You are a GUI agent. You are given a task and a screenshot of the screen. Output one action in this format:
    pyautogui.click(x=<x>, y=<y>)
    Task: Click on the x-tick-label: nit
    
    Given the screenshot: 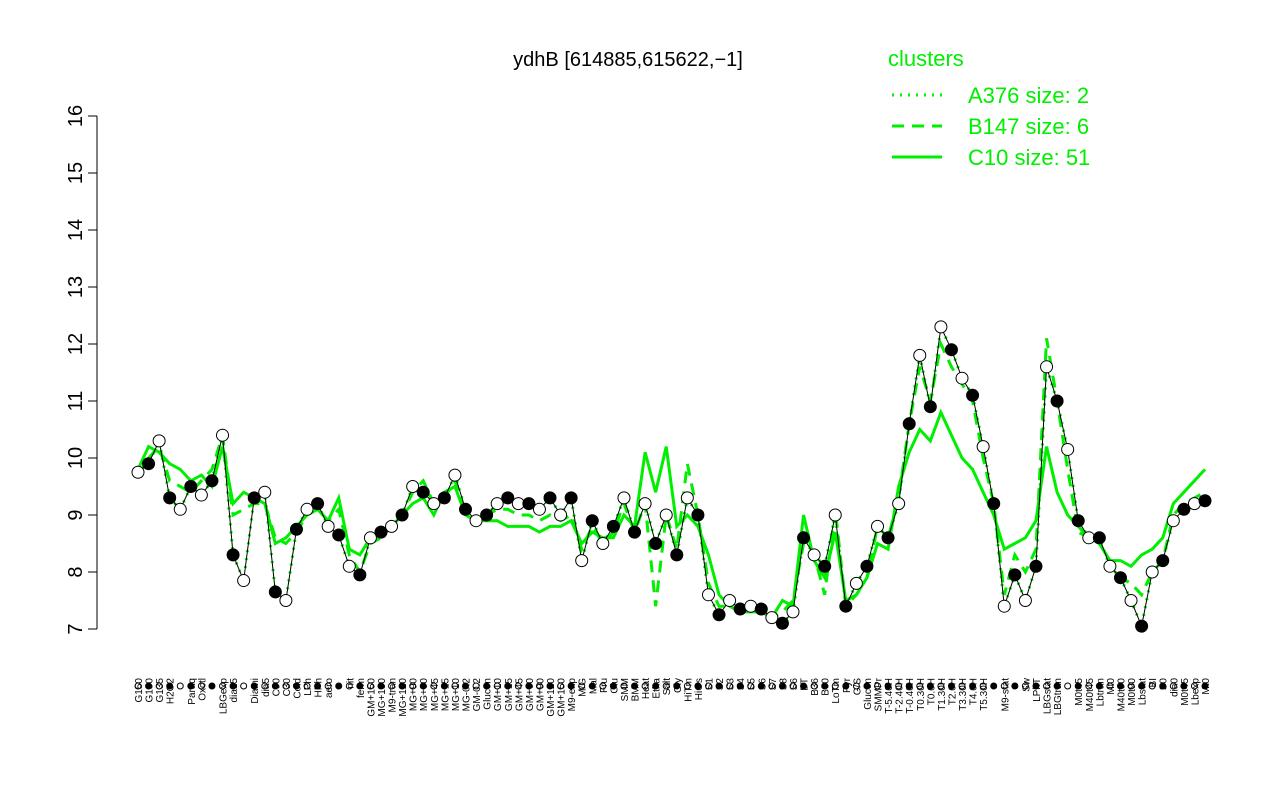 What is the action you would take?
    pyautogui.click(x=350, y=683)
    